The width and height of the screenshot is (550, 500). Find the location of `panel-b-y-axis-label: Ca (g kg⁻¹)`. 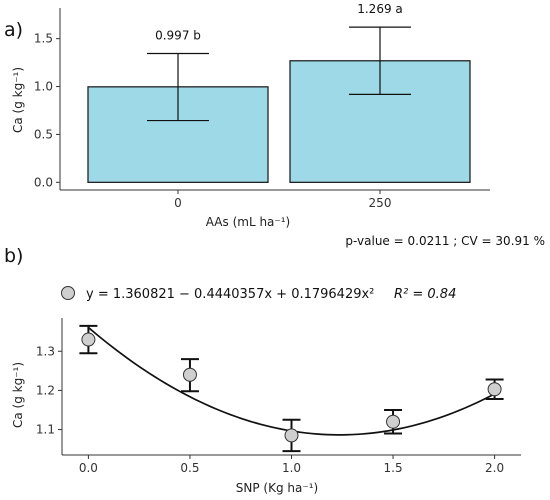

panel-b-y-axis-label: Ca (g kg⁻¹) is located at coordinates (18, 395).